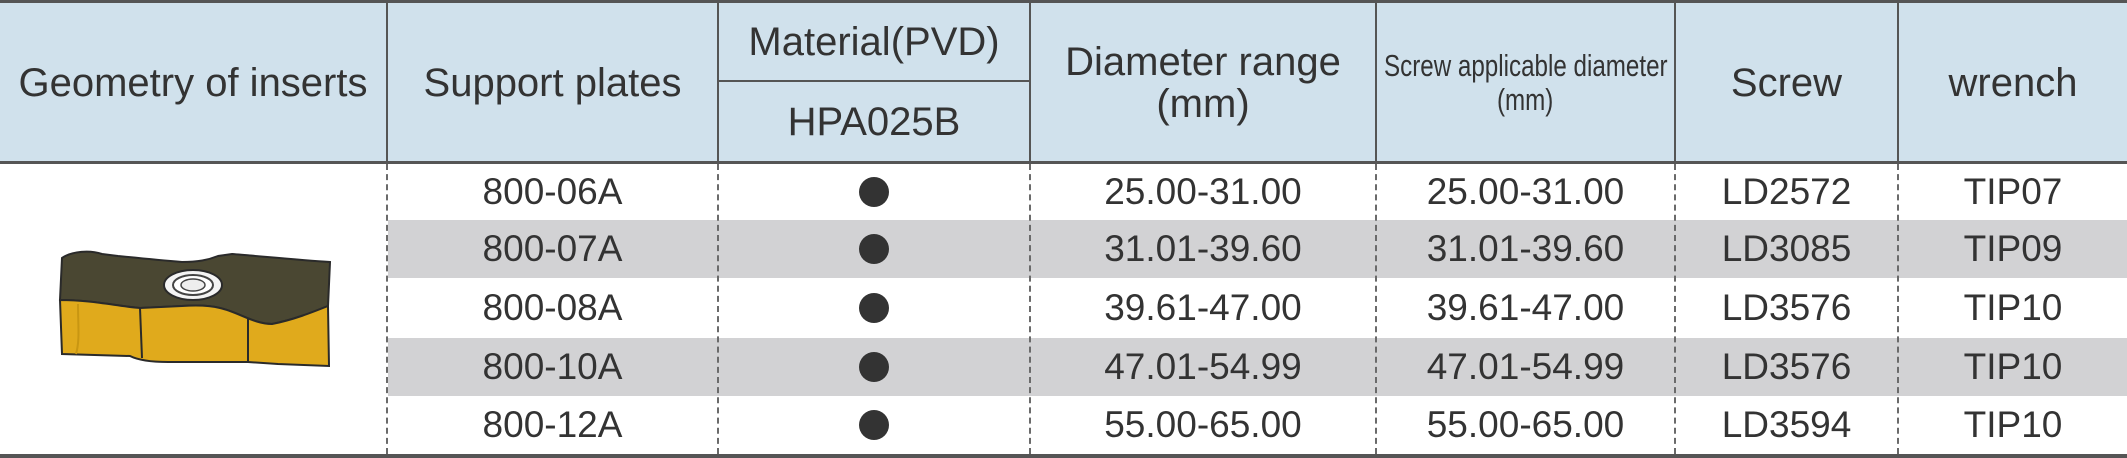 The width and height of the screenshot is (2127, 458). I want to click on header-geometry: Geometry of inserts, so click(193, 82).